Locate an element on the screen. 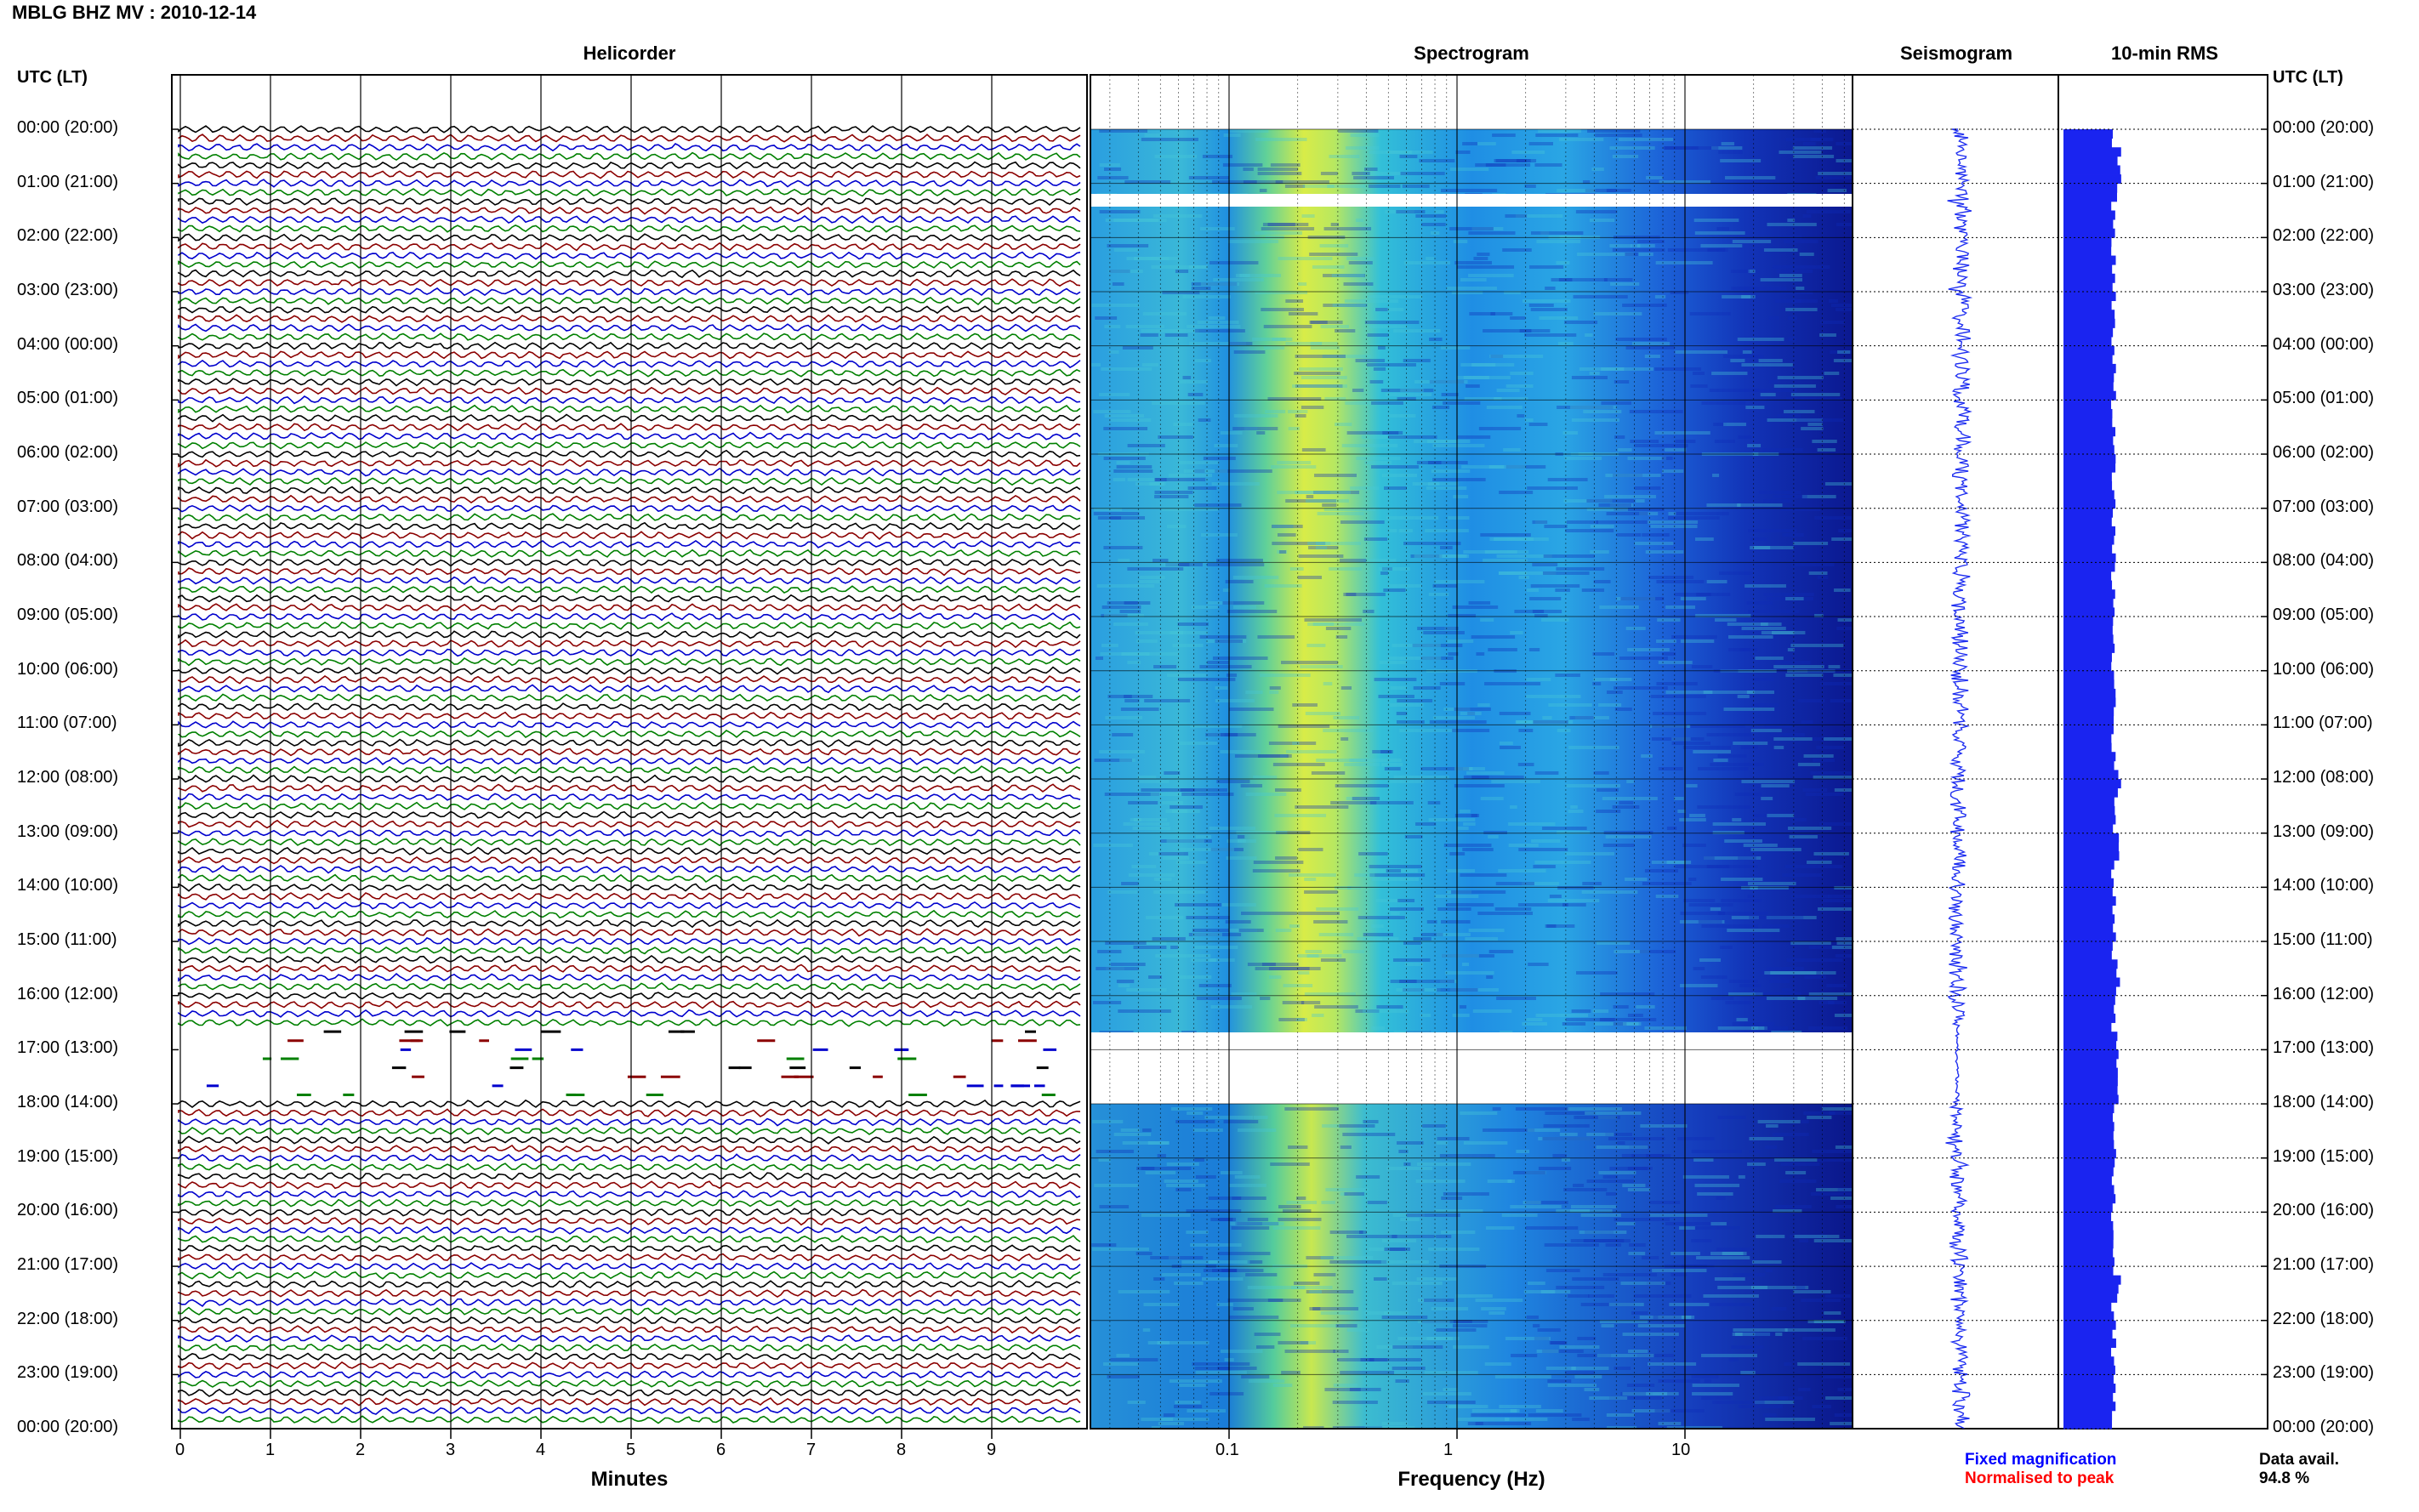  minute-tick-label: 9 is located at coordinates (992, 1450).